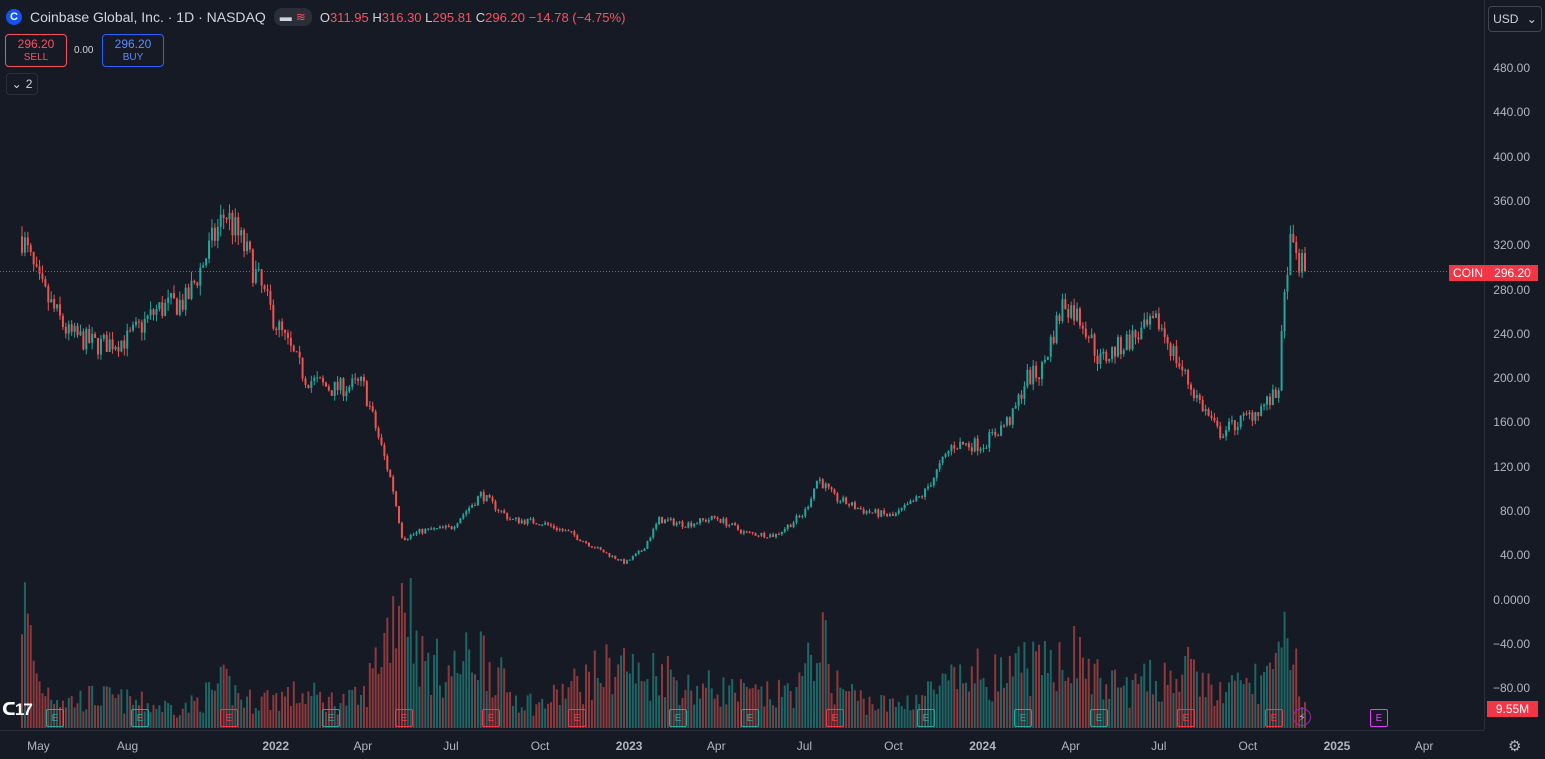  What do you see at coordinates (1515, 746) in the screenshot?
I see `gear-icon: ⚙` at bounding box center [1515, 746].